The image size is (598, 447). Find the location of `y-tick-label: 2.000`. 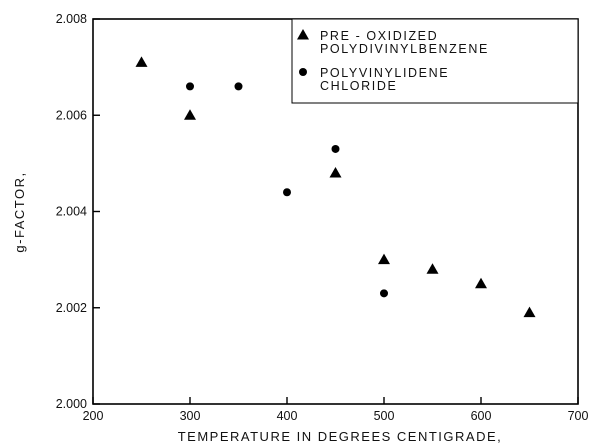

y-tick-label: 2.000 is located at coordinates (71, 404).